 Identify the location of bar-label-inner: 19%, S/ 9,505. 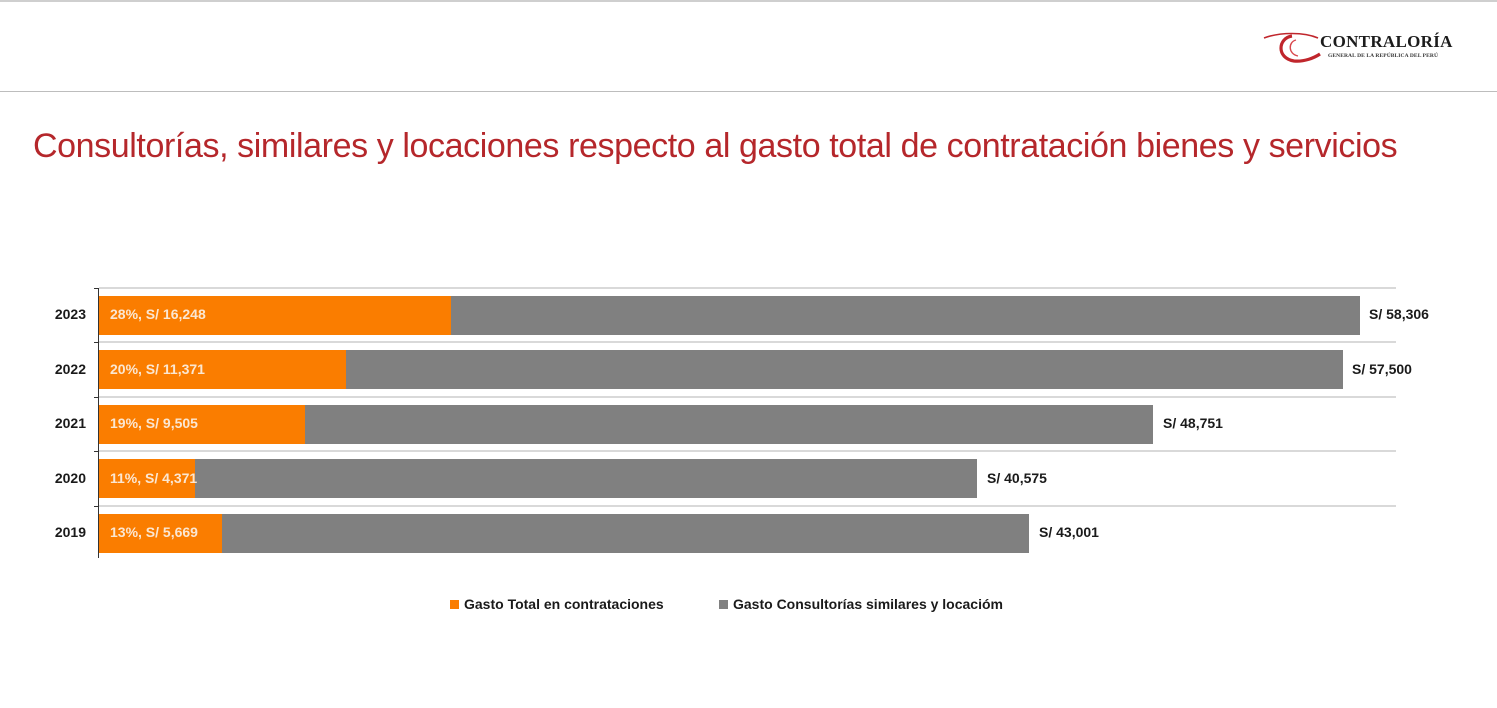
(154, 423).